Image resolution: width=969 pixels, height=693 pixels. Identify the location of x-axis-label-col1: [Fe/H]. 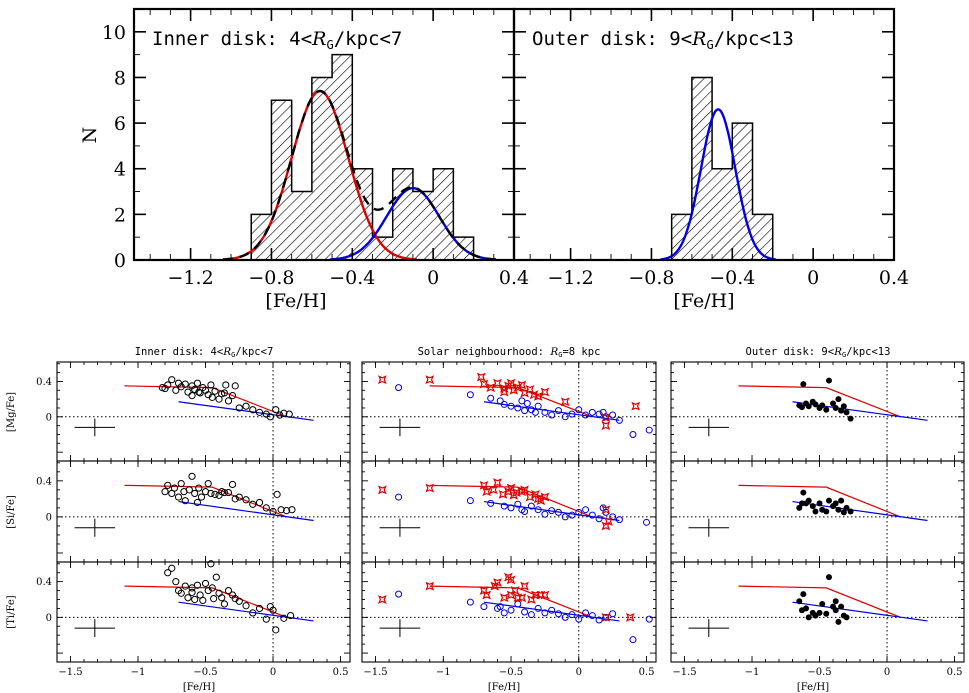
(199, 687).